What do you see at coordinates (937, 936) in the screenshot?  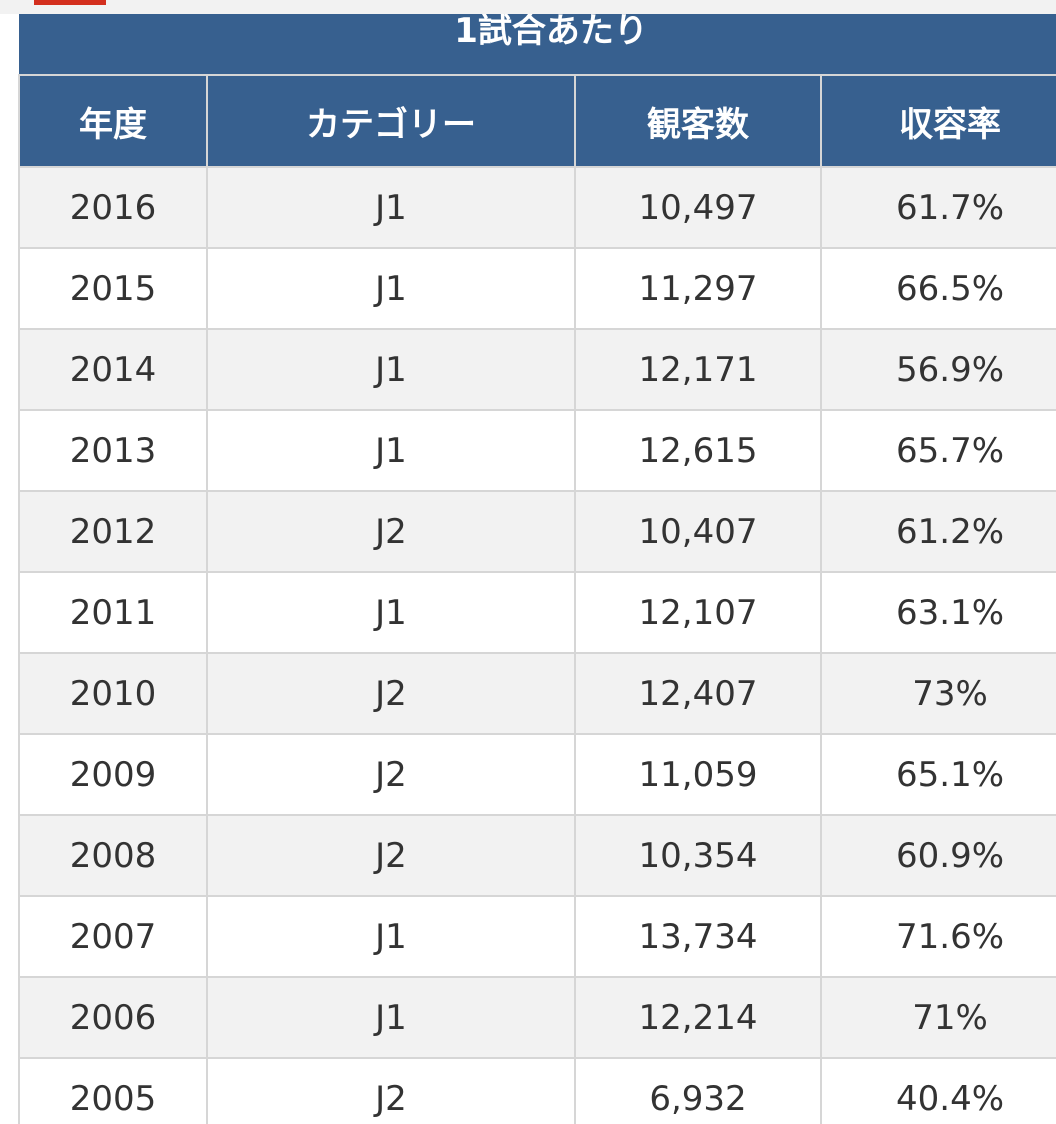 I see `cell-capacity-rate: 71.6%` at bounding box center [937, 936].